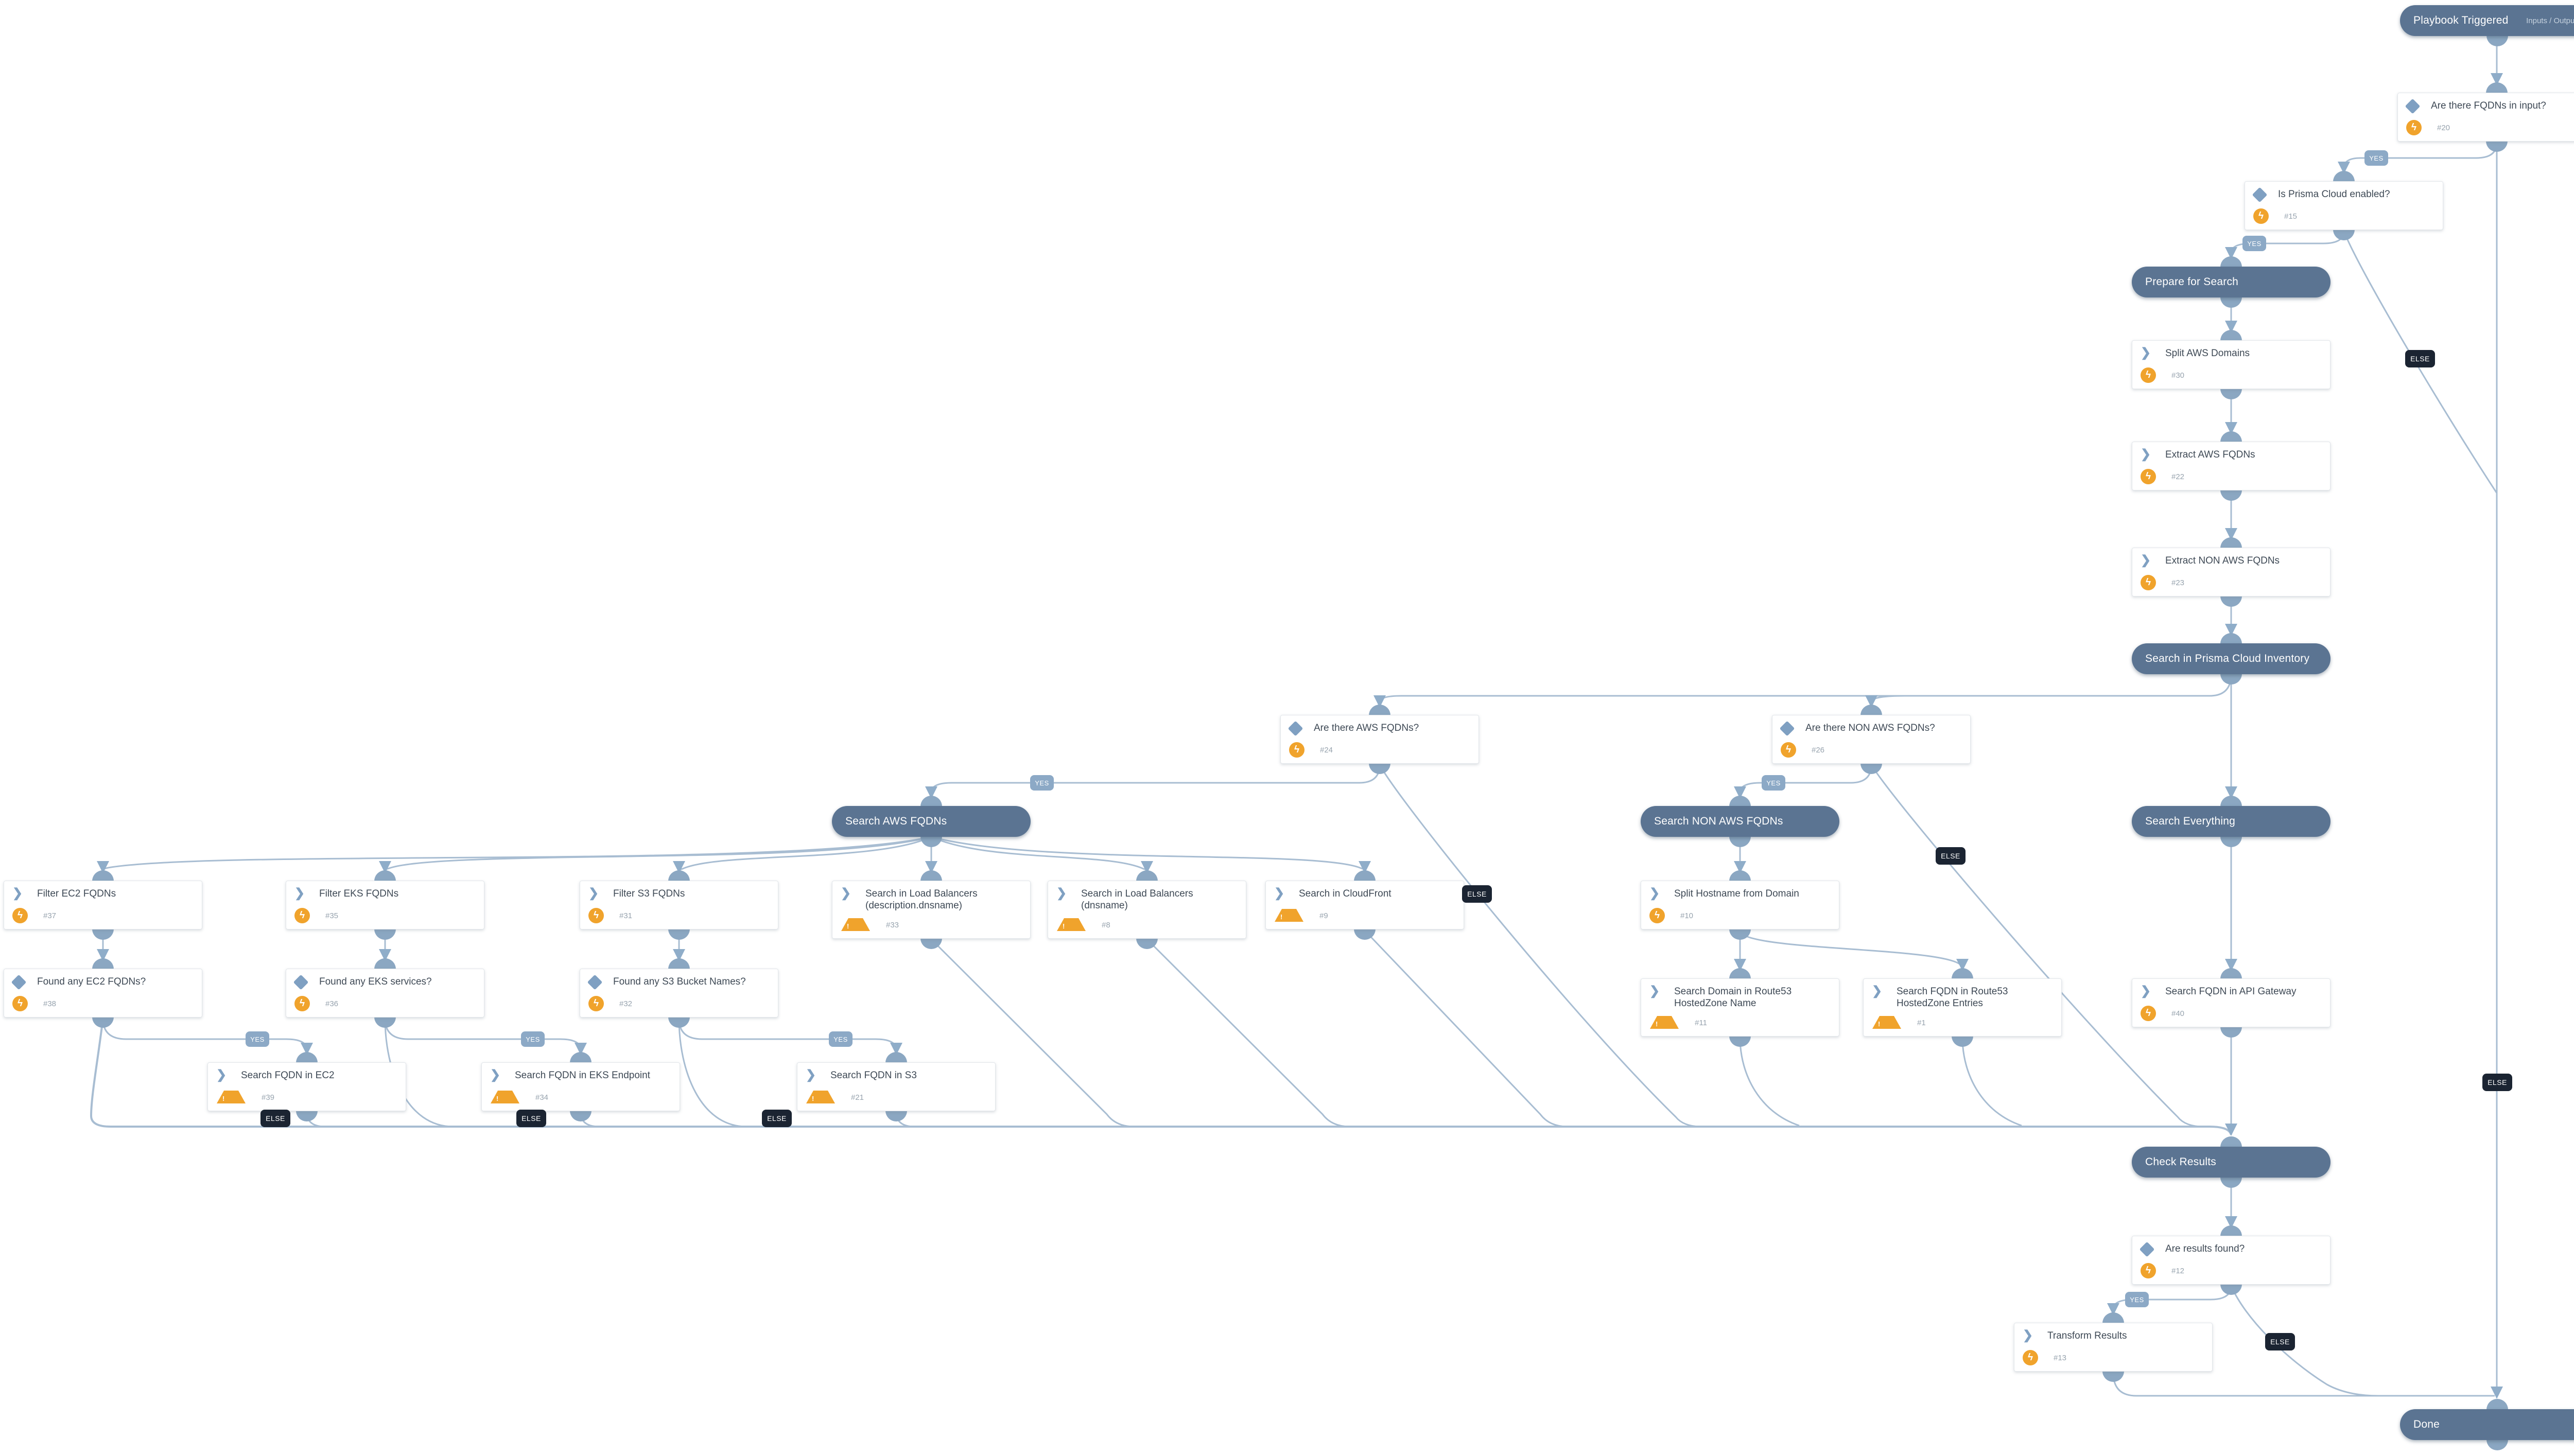 Image resolution: width=2574 pixels, height=1456 pixels. I want to click on task-number: #21, so click(858, 1097).